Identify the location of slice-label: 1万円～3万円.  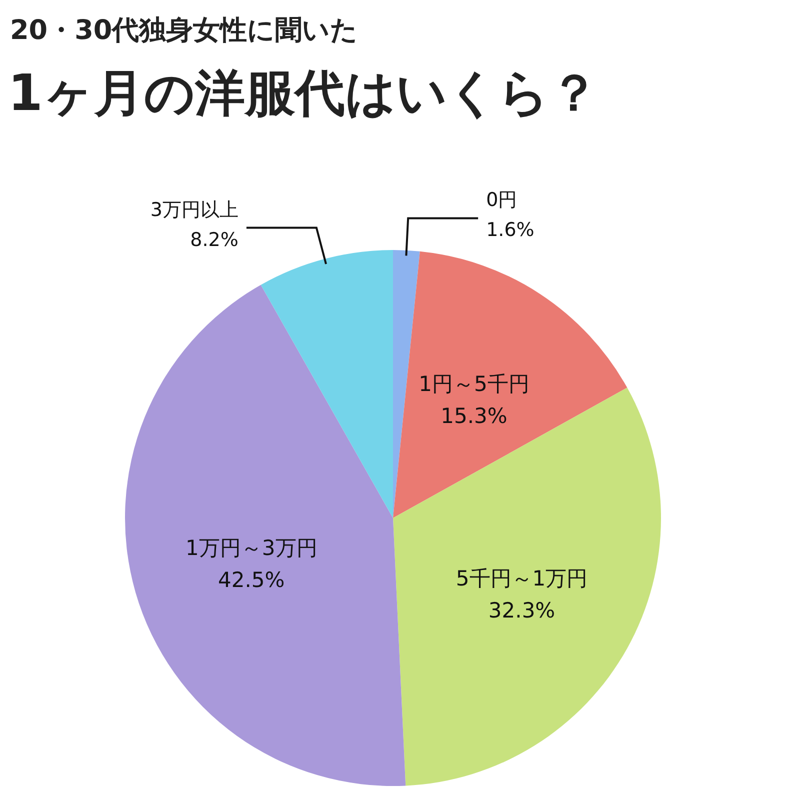
(252, 548).